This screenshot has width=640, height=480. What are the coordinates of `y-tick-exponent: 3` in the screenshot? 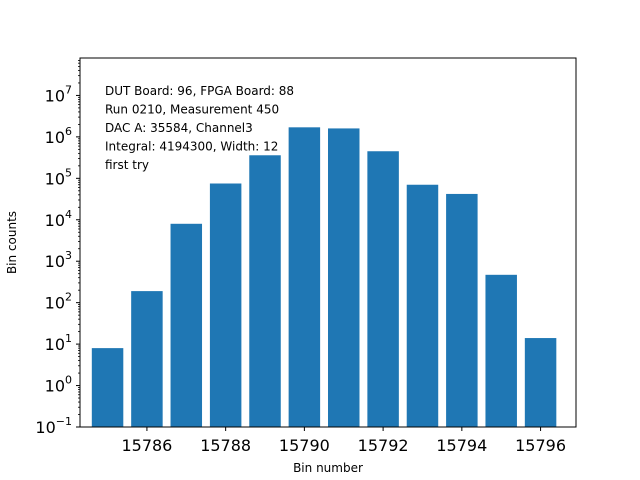 It's located at (68, 255).